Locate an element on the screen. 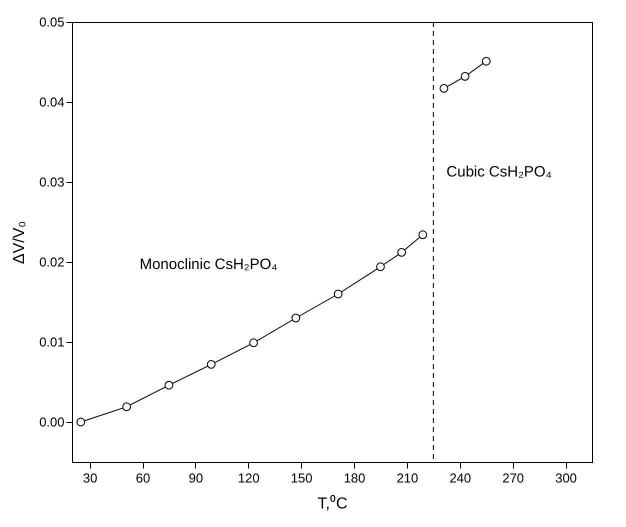 The image size is (626, 527). x-tick-label: 240 is located at coordinates (460, 478).